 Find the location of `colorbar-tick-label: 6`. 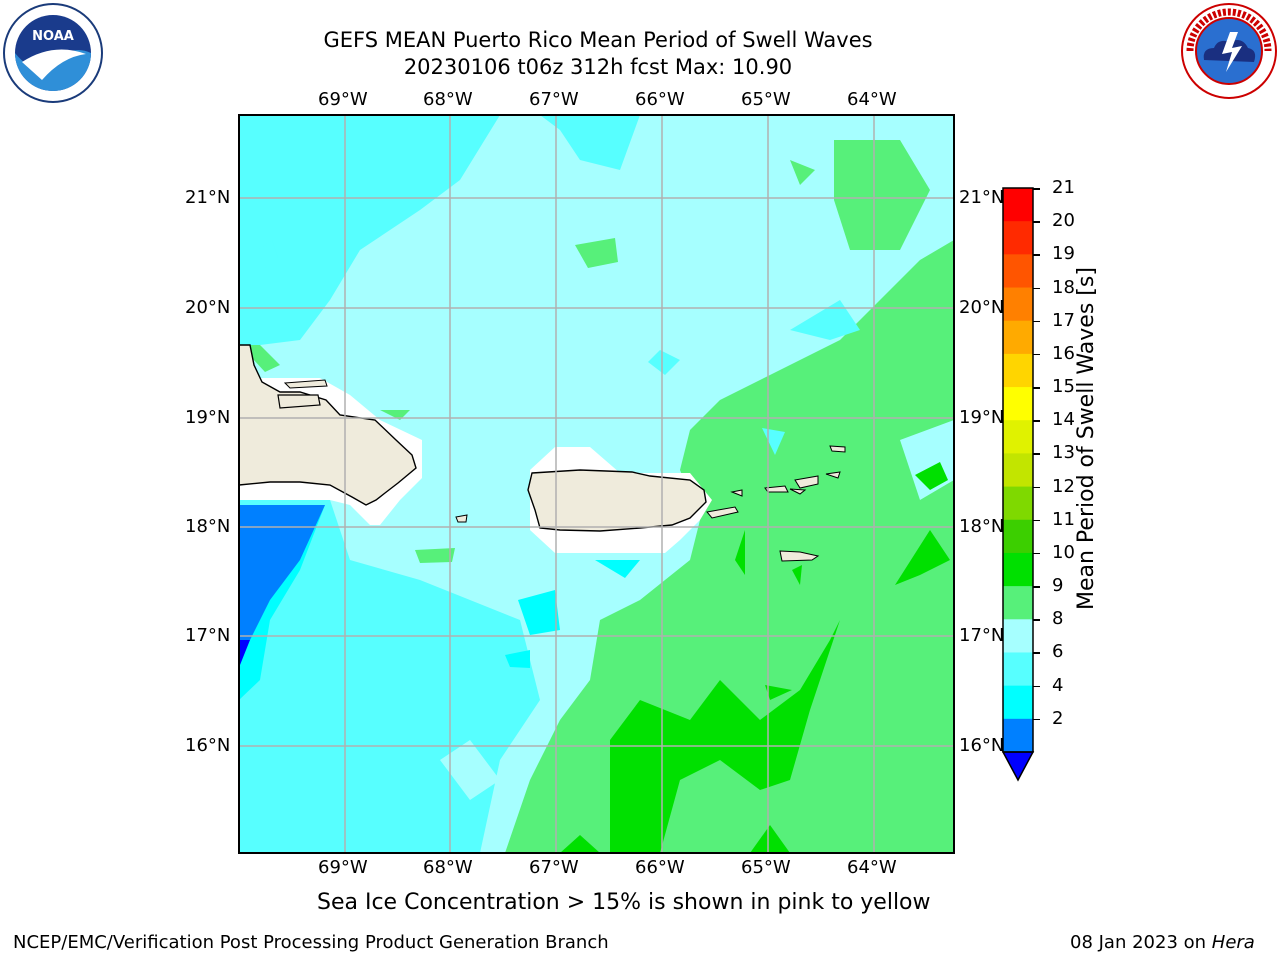

colorbar-tick-label: 6 is located at coordinates (1058, 652).